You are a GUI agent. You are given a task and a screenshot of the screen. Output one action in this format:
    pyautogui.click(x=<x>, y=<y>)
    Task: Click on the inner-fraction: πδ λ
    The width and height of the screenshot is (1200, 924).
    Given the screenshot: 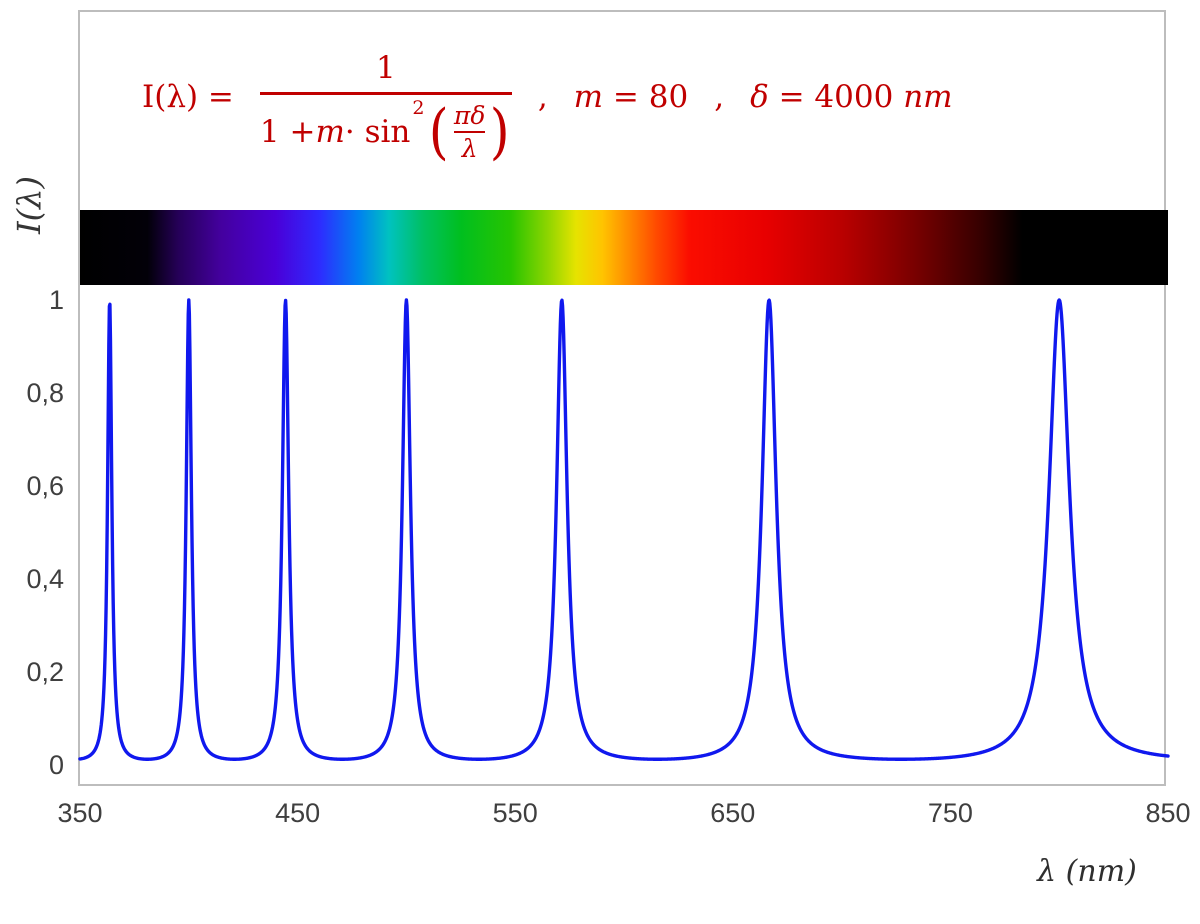 What is the action you would take?
    pyautogui.click(x=469, y=132)
    